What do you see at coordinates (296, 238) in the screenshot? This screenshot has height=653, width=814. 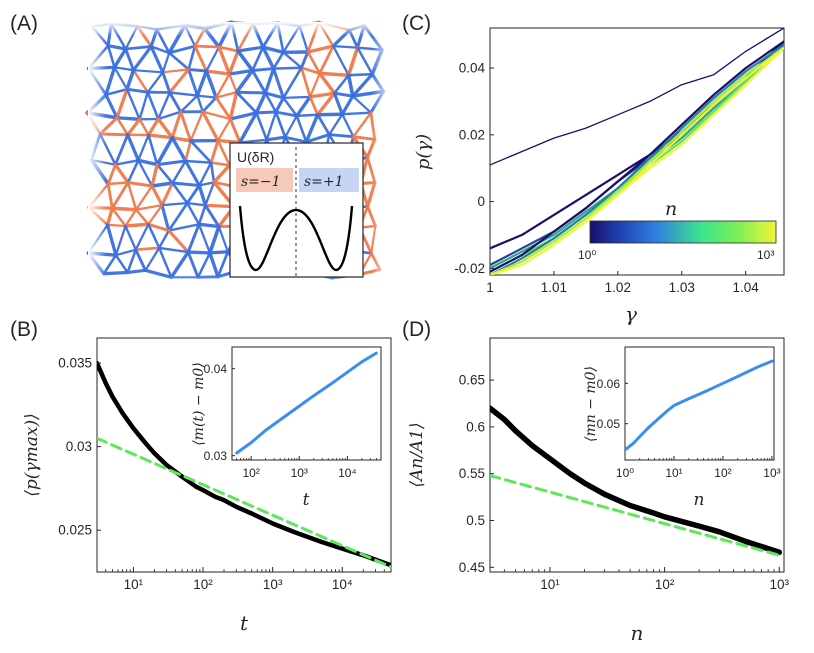 I see `double-well-curve` at bounding box center [296, 238].